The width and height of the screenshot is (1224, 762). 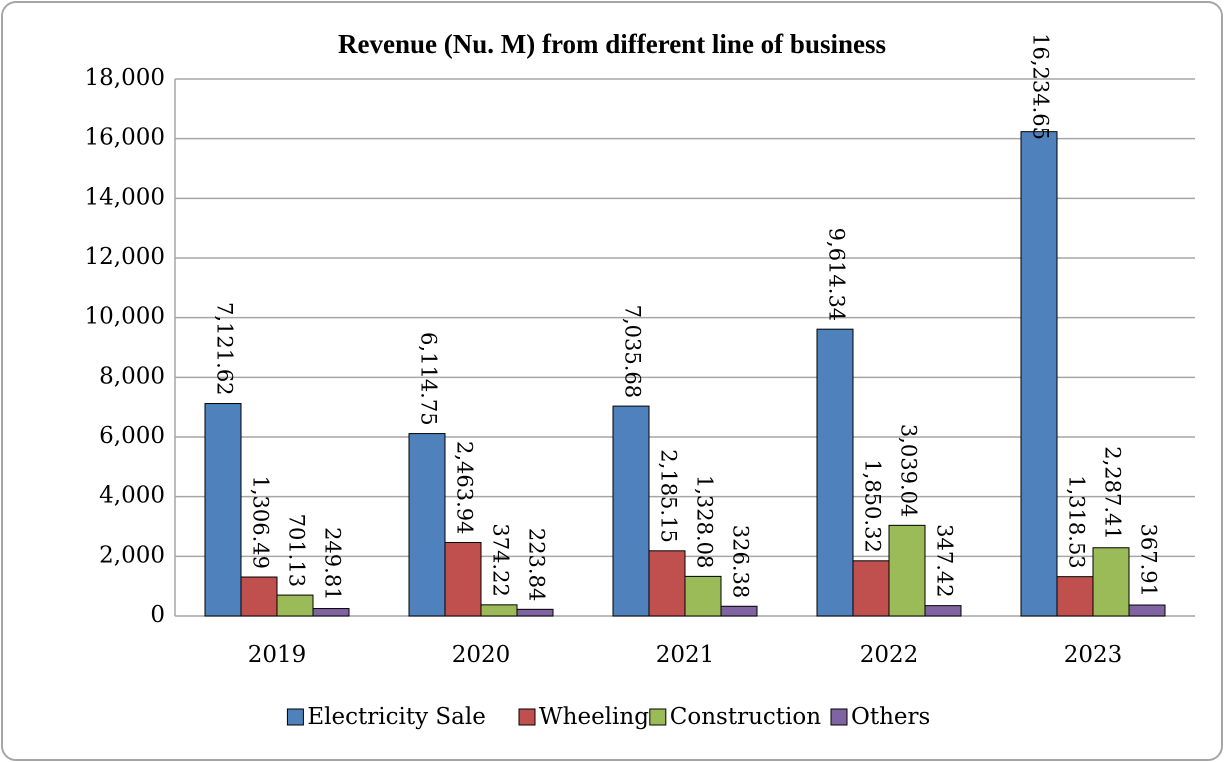 I want to click on y-tick-label: 0, so click(x=157, y=615).